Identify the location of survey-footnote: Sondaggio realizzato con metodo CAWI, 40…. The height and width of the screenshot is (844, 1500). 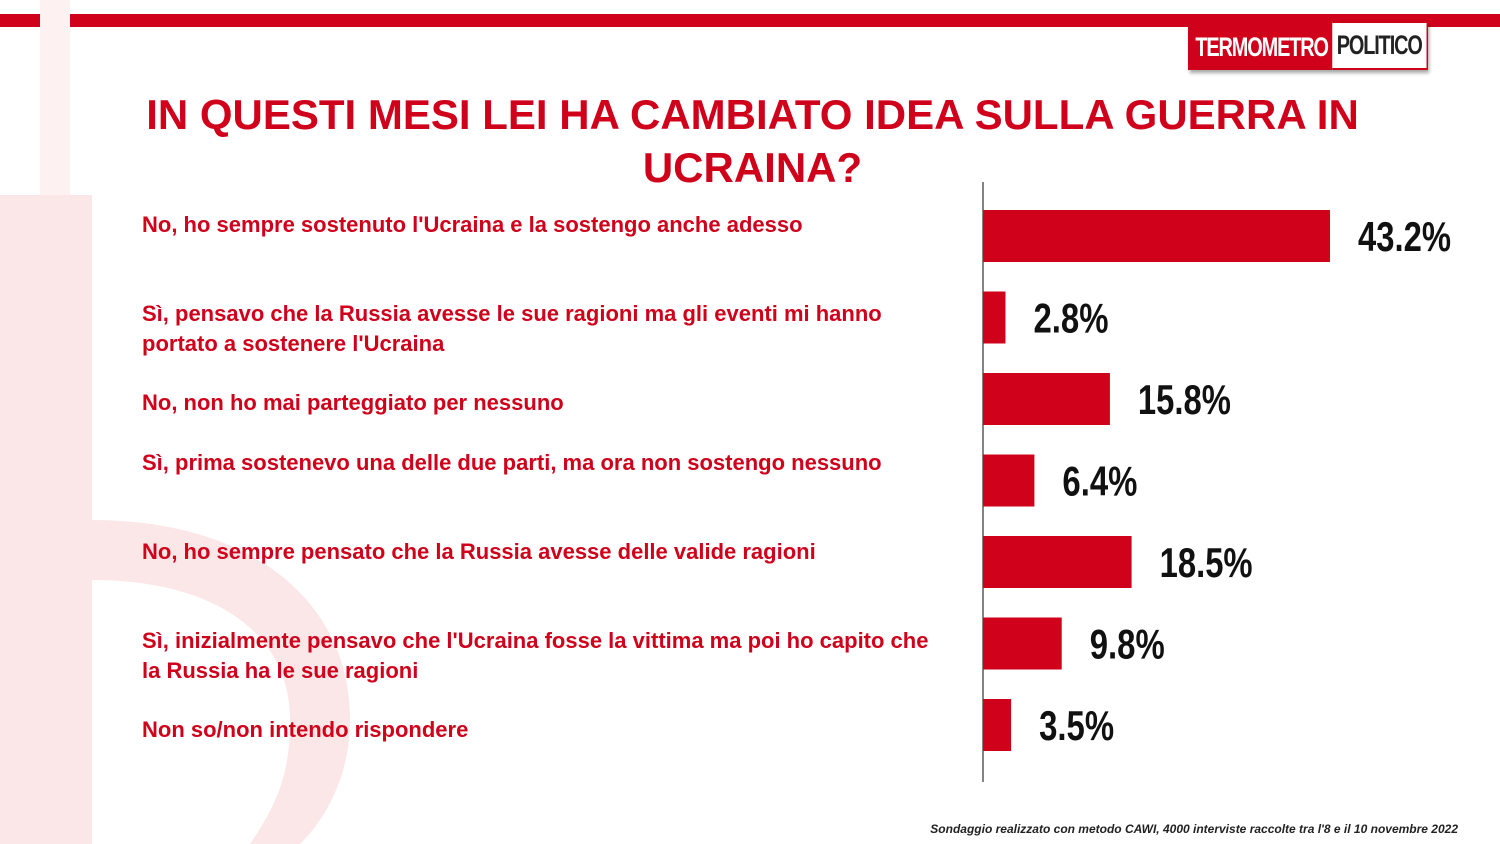
(1194, 829).